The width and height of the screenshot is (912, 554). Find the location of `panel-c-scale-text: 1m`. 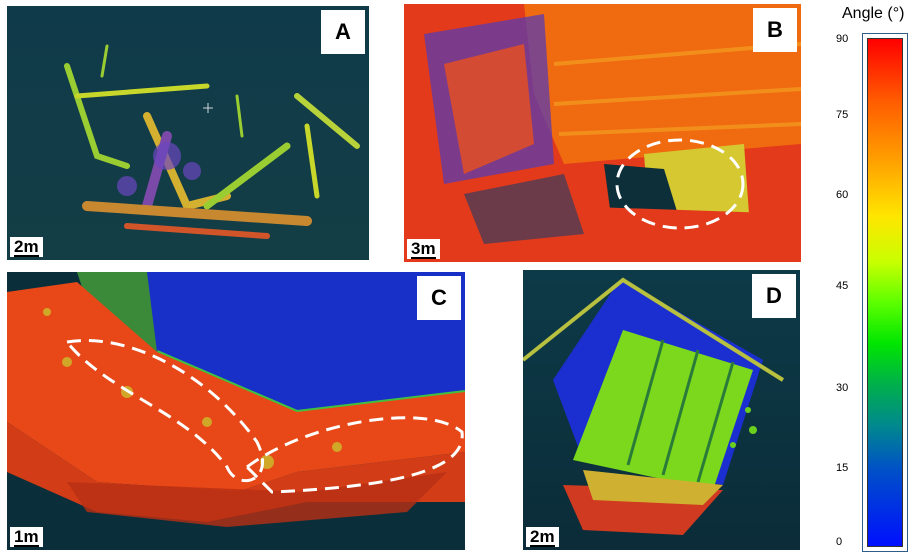

panel-c-scale-text: 1m is located at coordinates (26, 537).